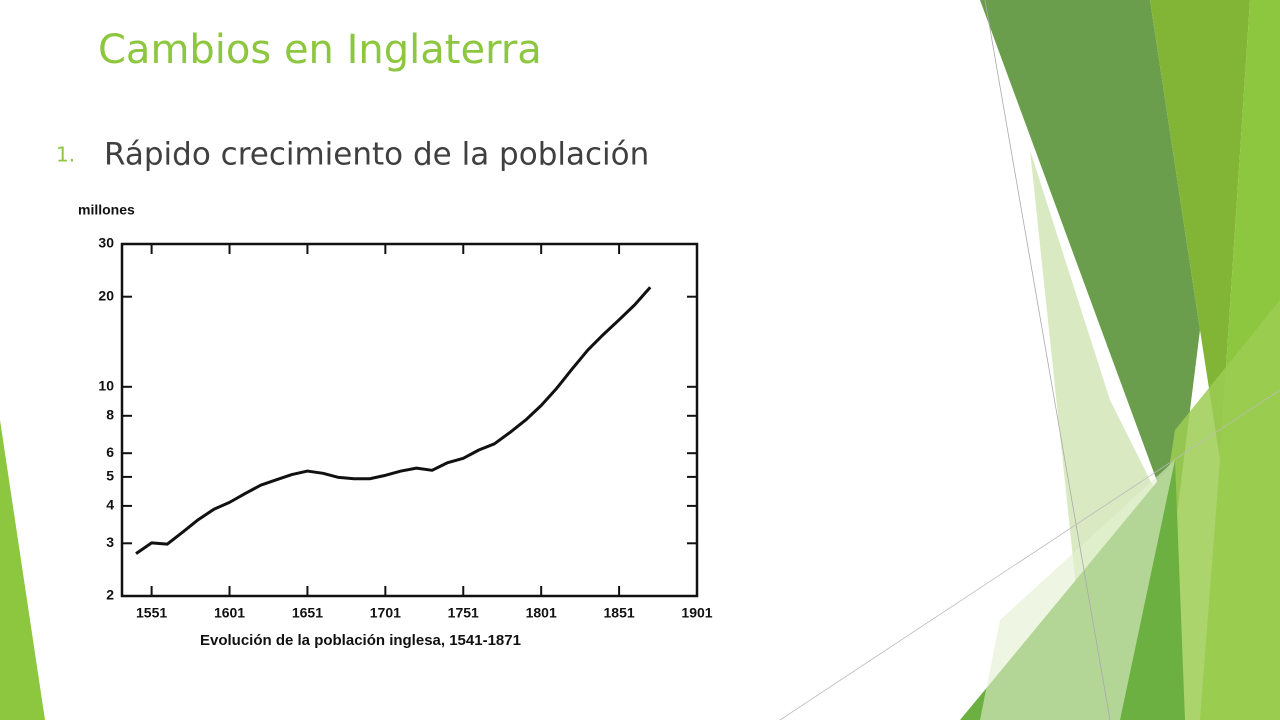 The height and width of the screenshot is (720, 1280). What do you see at coordinates (110, 542) in the screenshot?
I see `y-tick-label: 3` at bounding box center [110, 542].